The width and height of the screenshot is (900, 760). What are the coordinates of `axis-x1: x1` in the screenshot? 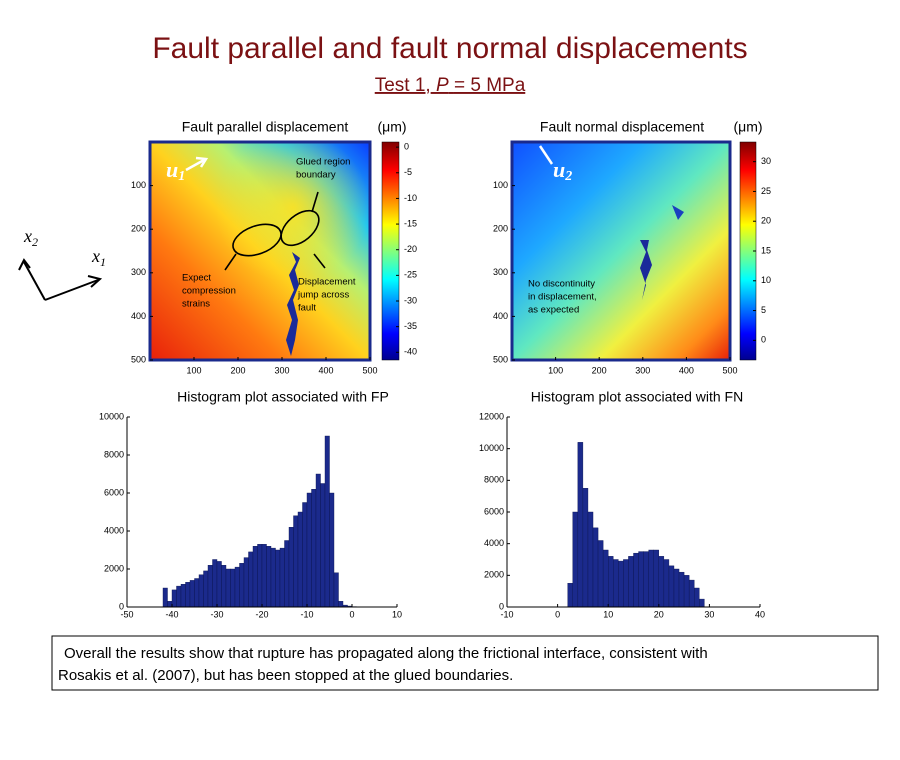 It's located at (98, 257).